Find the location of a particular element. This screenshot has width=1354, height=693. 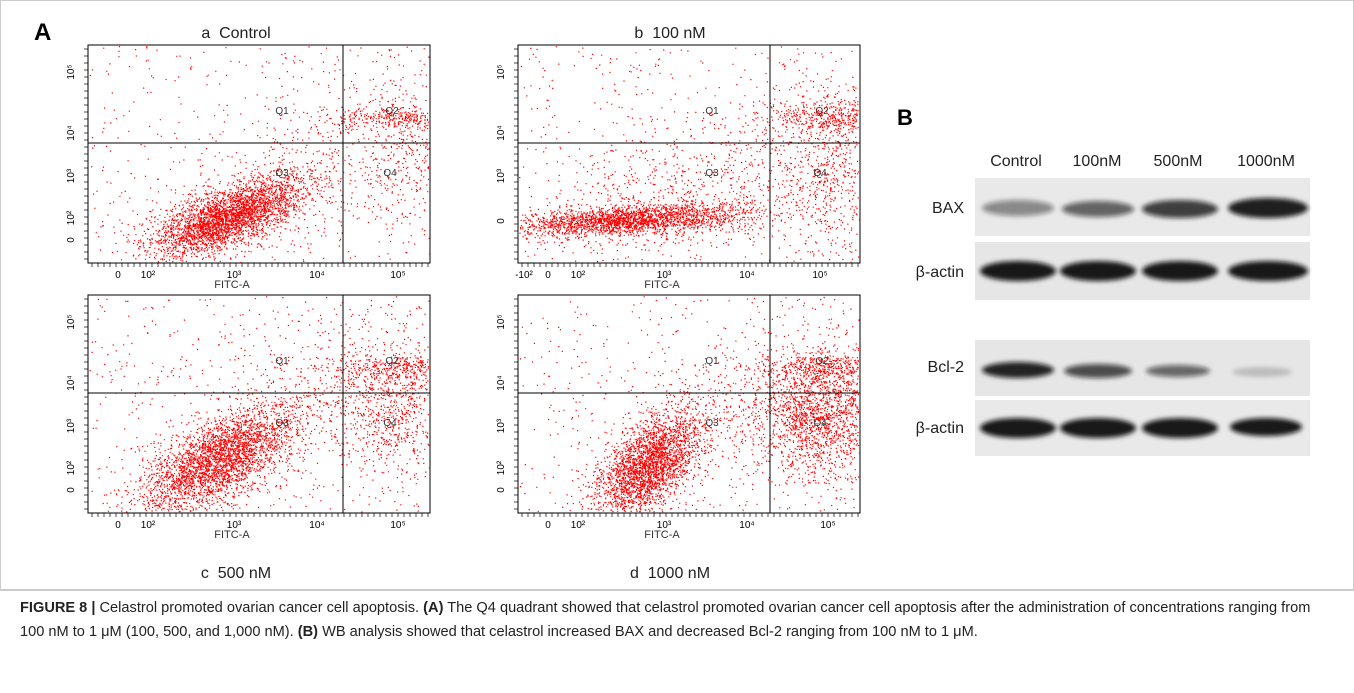

row-label: Bcl-2 is located at coordinates (946, 367).